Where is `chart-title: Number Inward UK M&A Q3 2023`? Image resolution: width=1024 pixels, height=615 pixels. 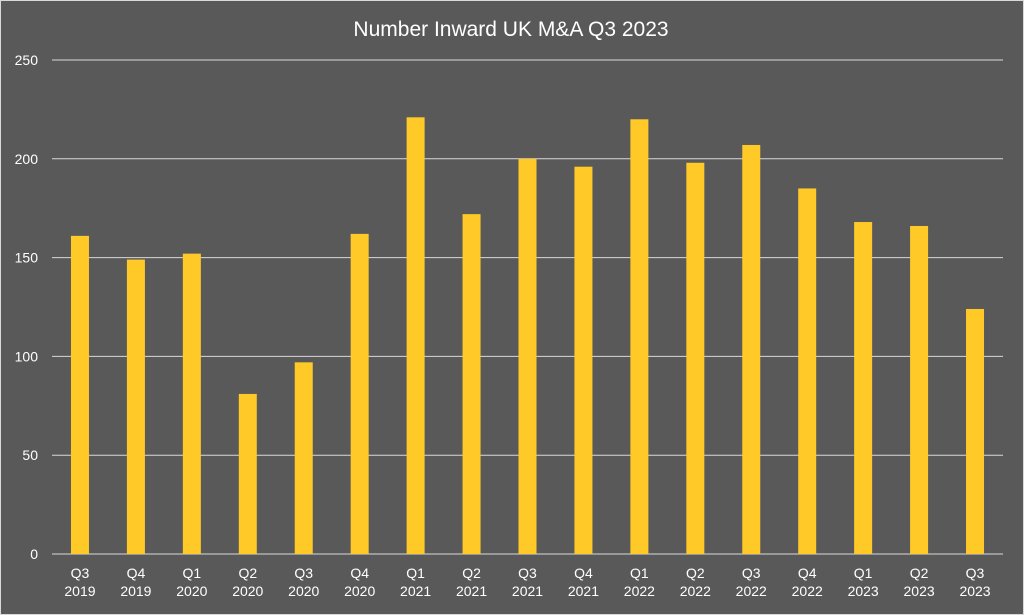
chart-title: Number Inward UK M&A Q3 2023 is located at coordinates (510, 29).